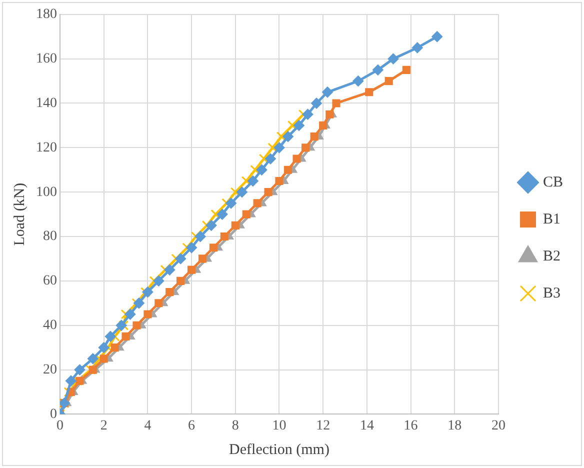 The height and width of the screenshot is (468, 584). What do you see at coordinates (20, 214) in the screenshot?
I see `y-axis-title: Load (kN)` at bounding box center [20, 214].